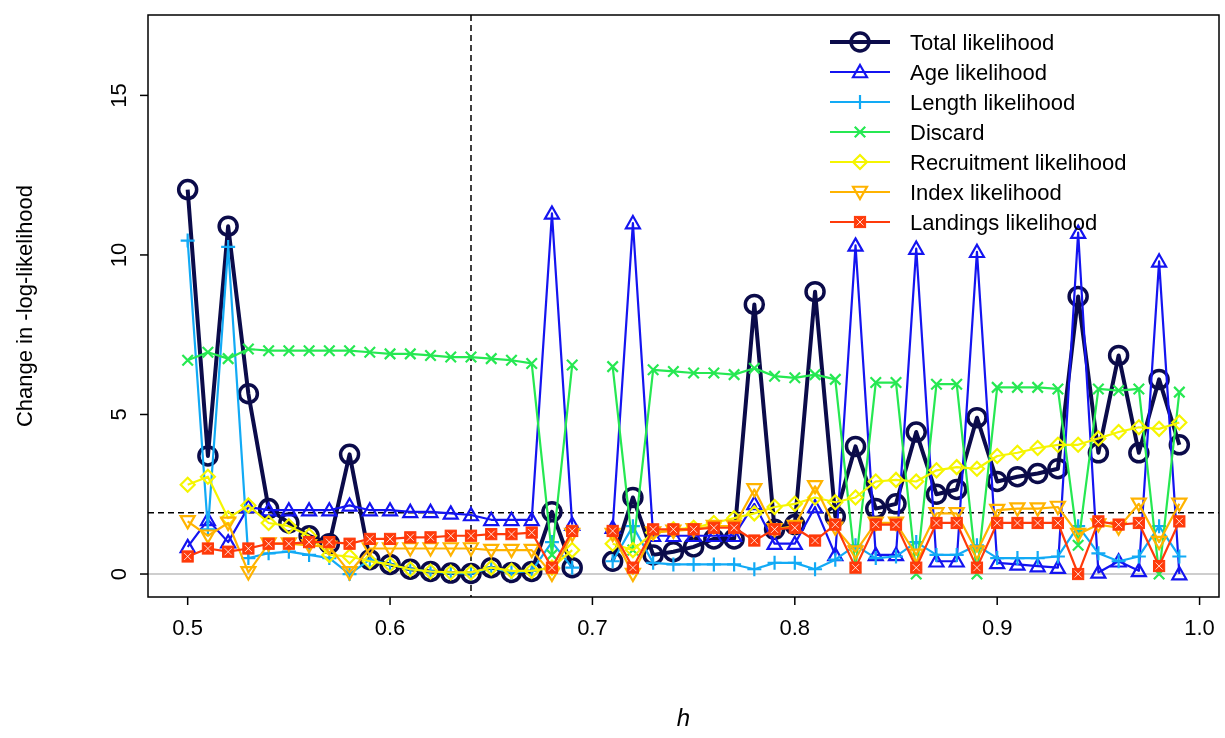 The width and height of the screenshot is (1225, 738). I want to click on x-axis-title: h, so click(683, 717).